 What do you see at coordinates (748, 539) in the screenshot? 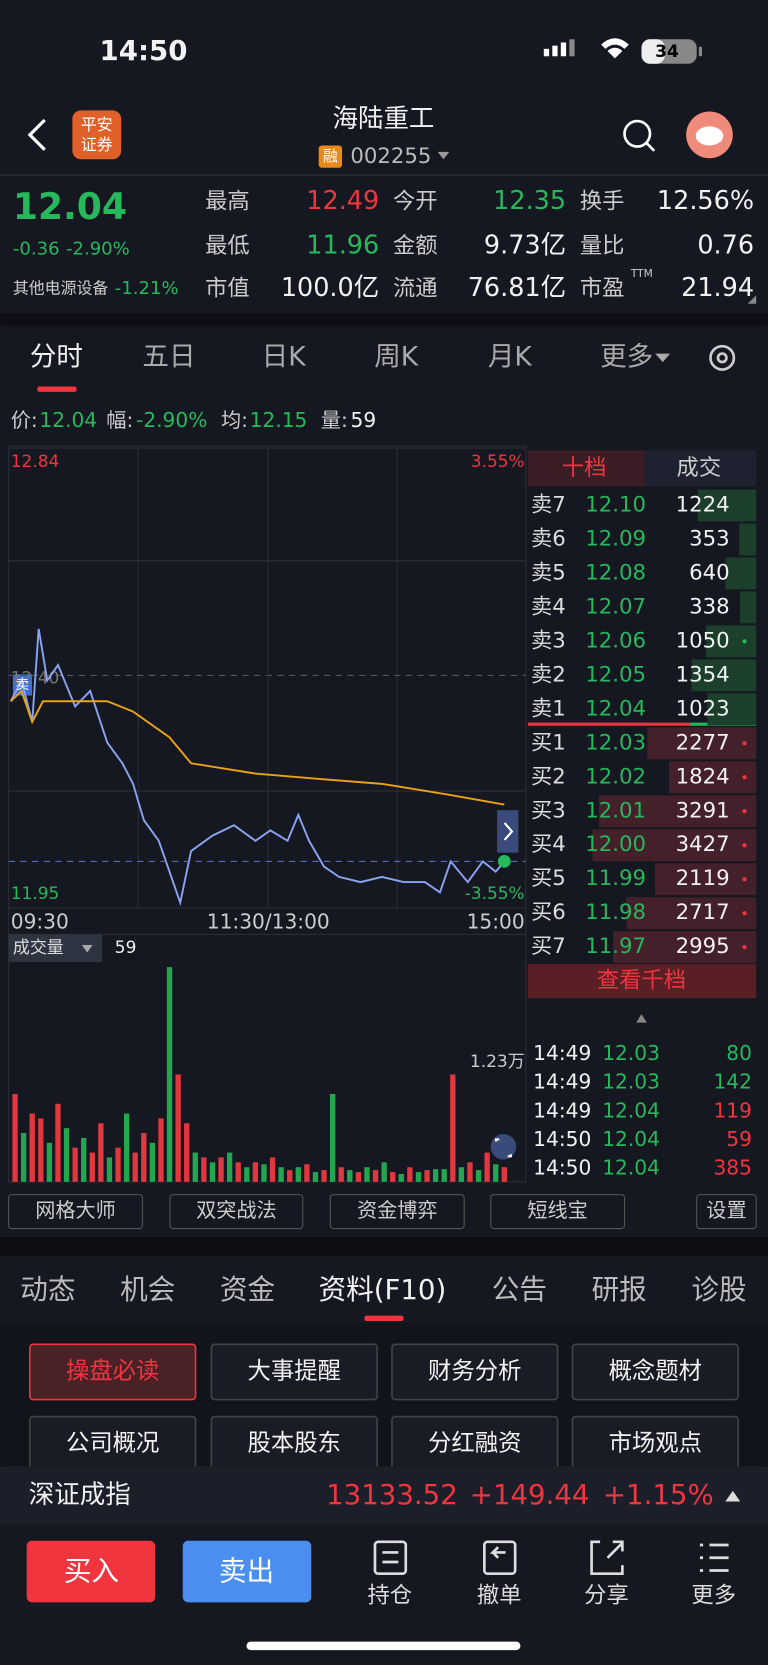
I see `depth-bar` at bounding box center [748, 539].